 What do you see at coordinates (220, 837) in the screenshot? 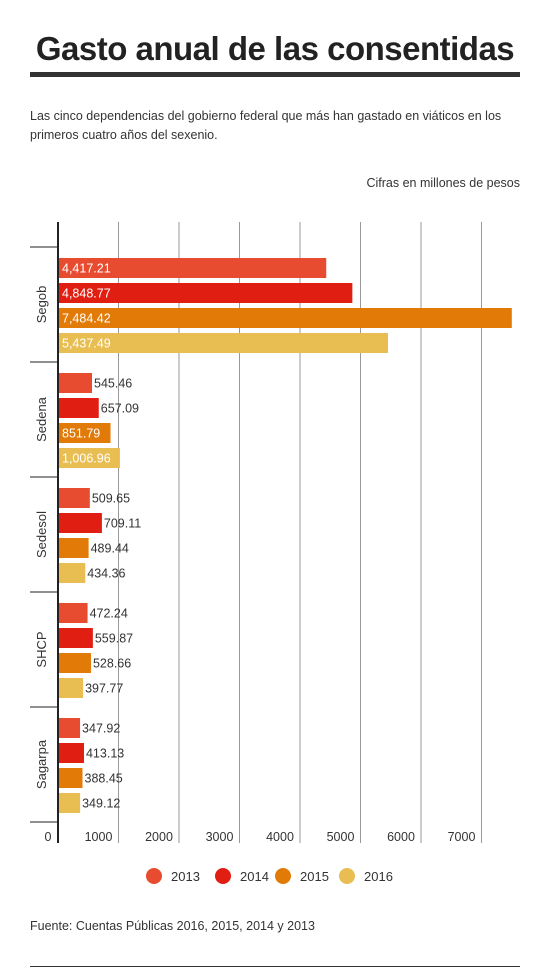
I see `x-tick-label: 3000` at bounding box center [220, 837].